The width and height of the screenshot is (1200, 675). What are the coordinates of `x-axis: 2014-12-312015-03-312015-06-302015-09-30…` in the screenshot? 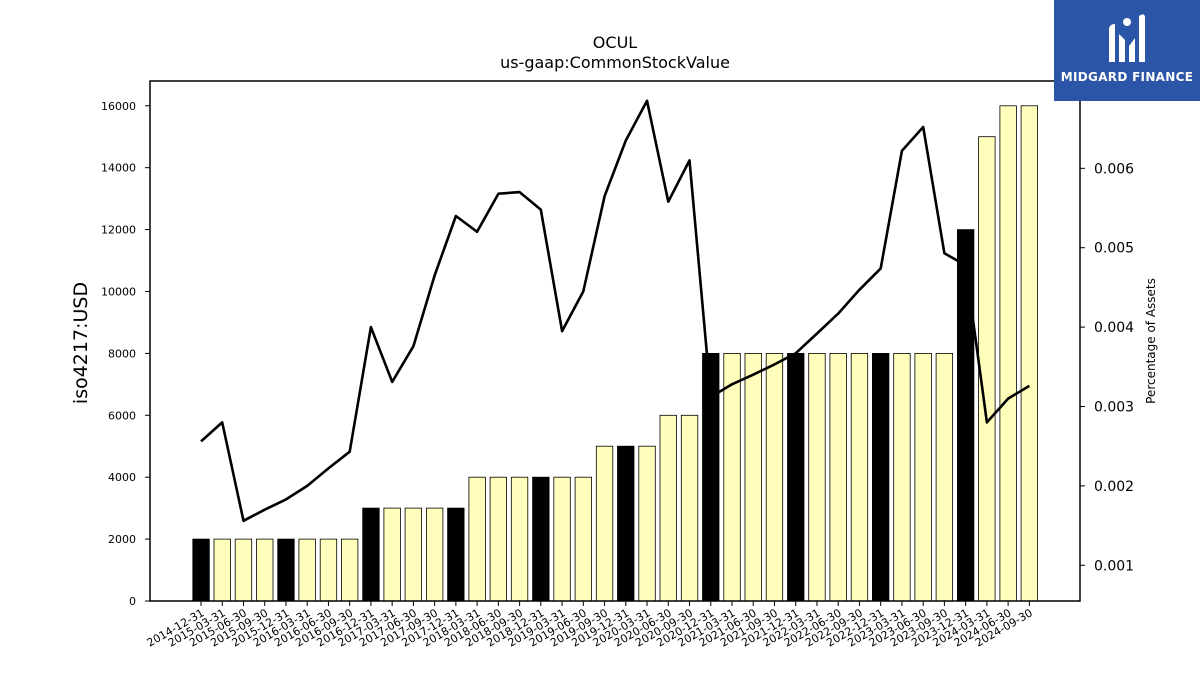 It's located at (590, 625).